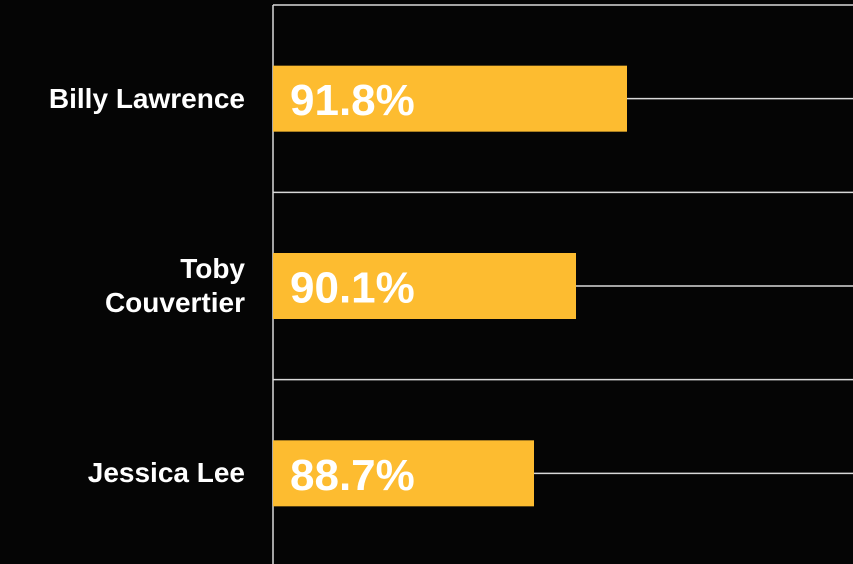 Image resolution: width=853 pixels, height=564 pixels. I want to click on category-label-box: Toby Couvertier, so click(137, 285).